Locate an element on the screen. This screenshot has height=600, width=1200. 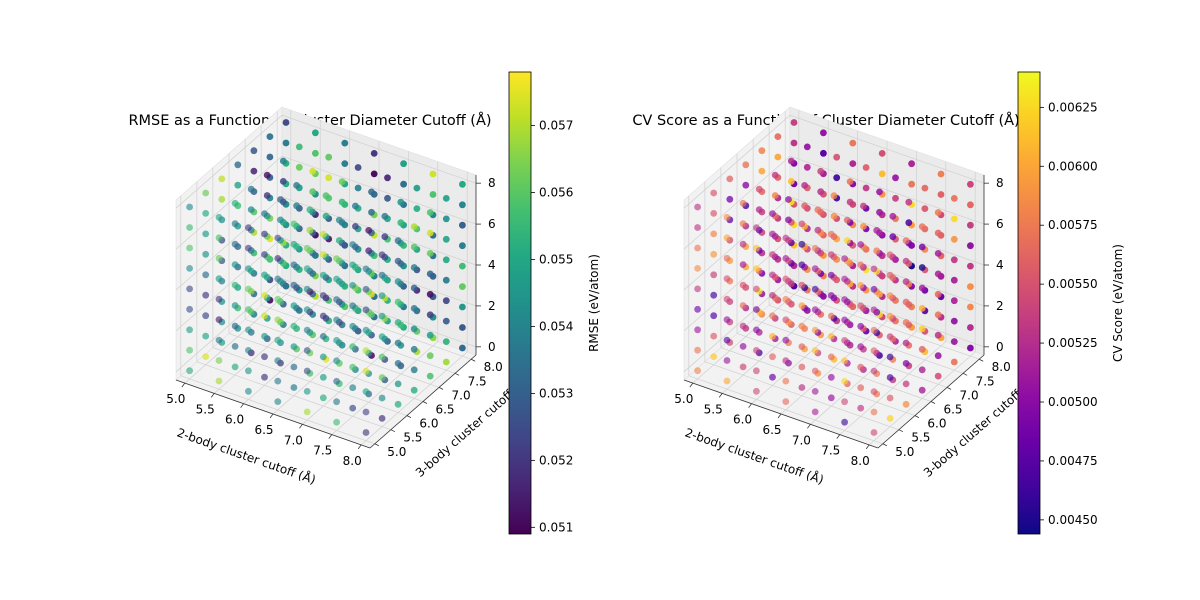
z-grid-line is located at coordinates (326, 161).